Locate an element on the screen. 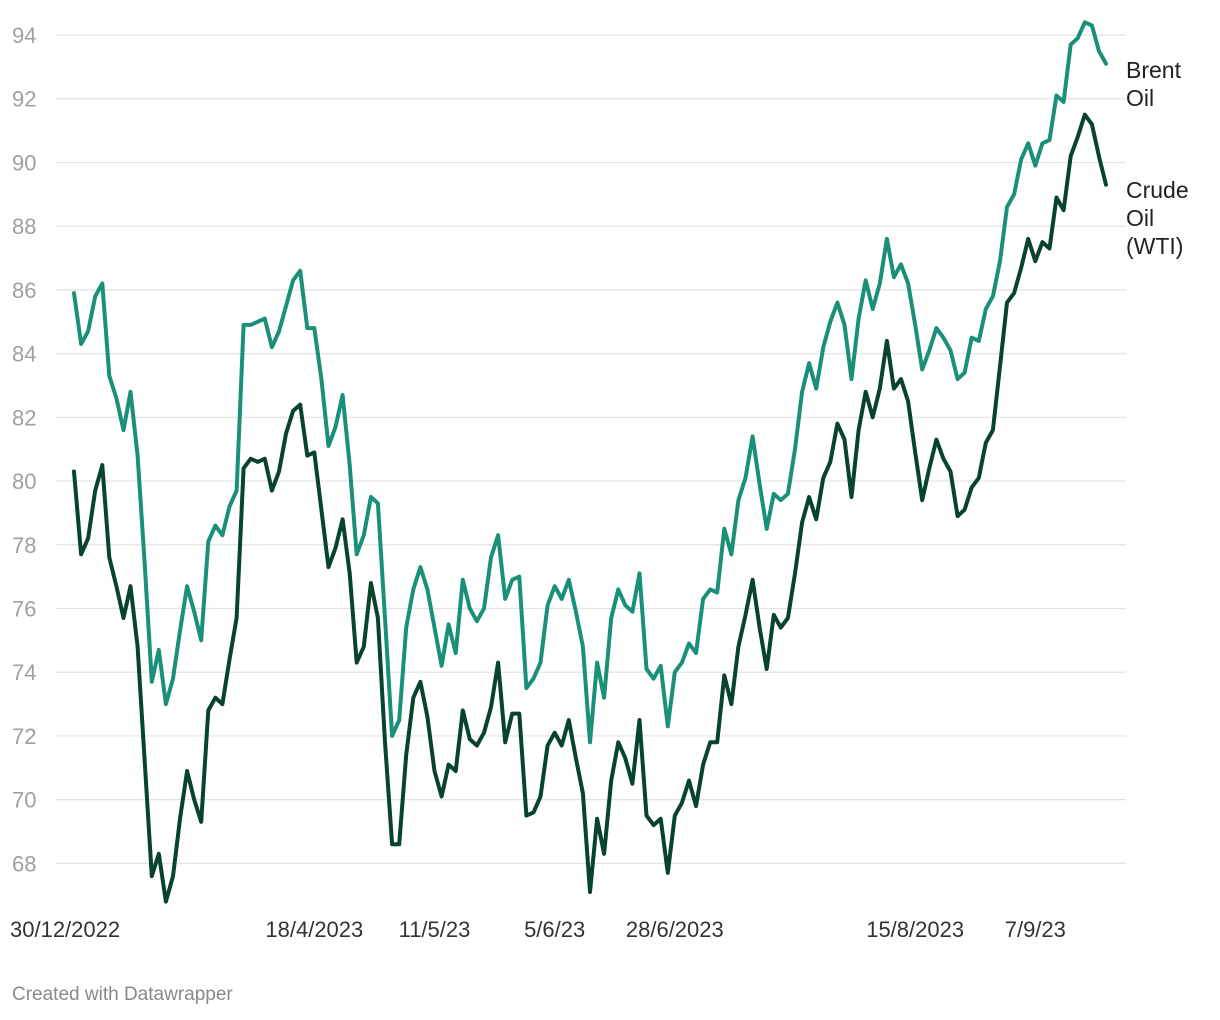 Image resolution: width=1220 pixels, height=1020 pixels. series-label-line: (WTI) is located at coordinates (1154, 246).